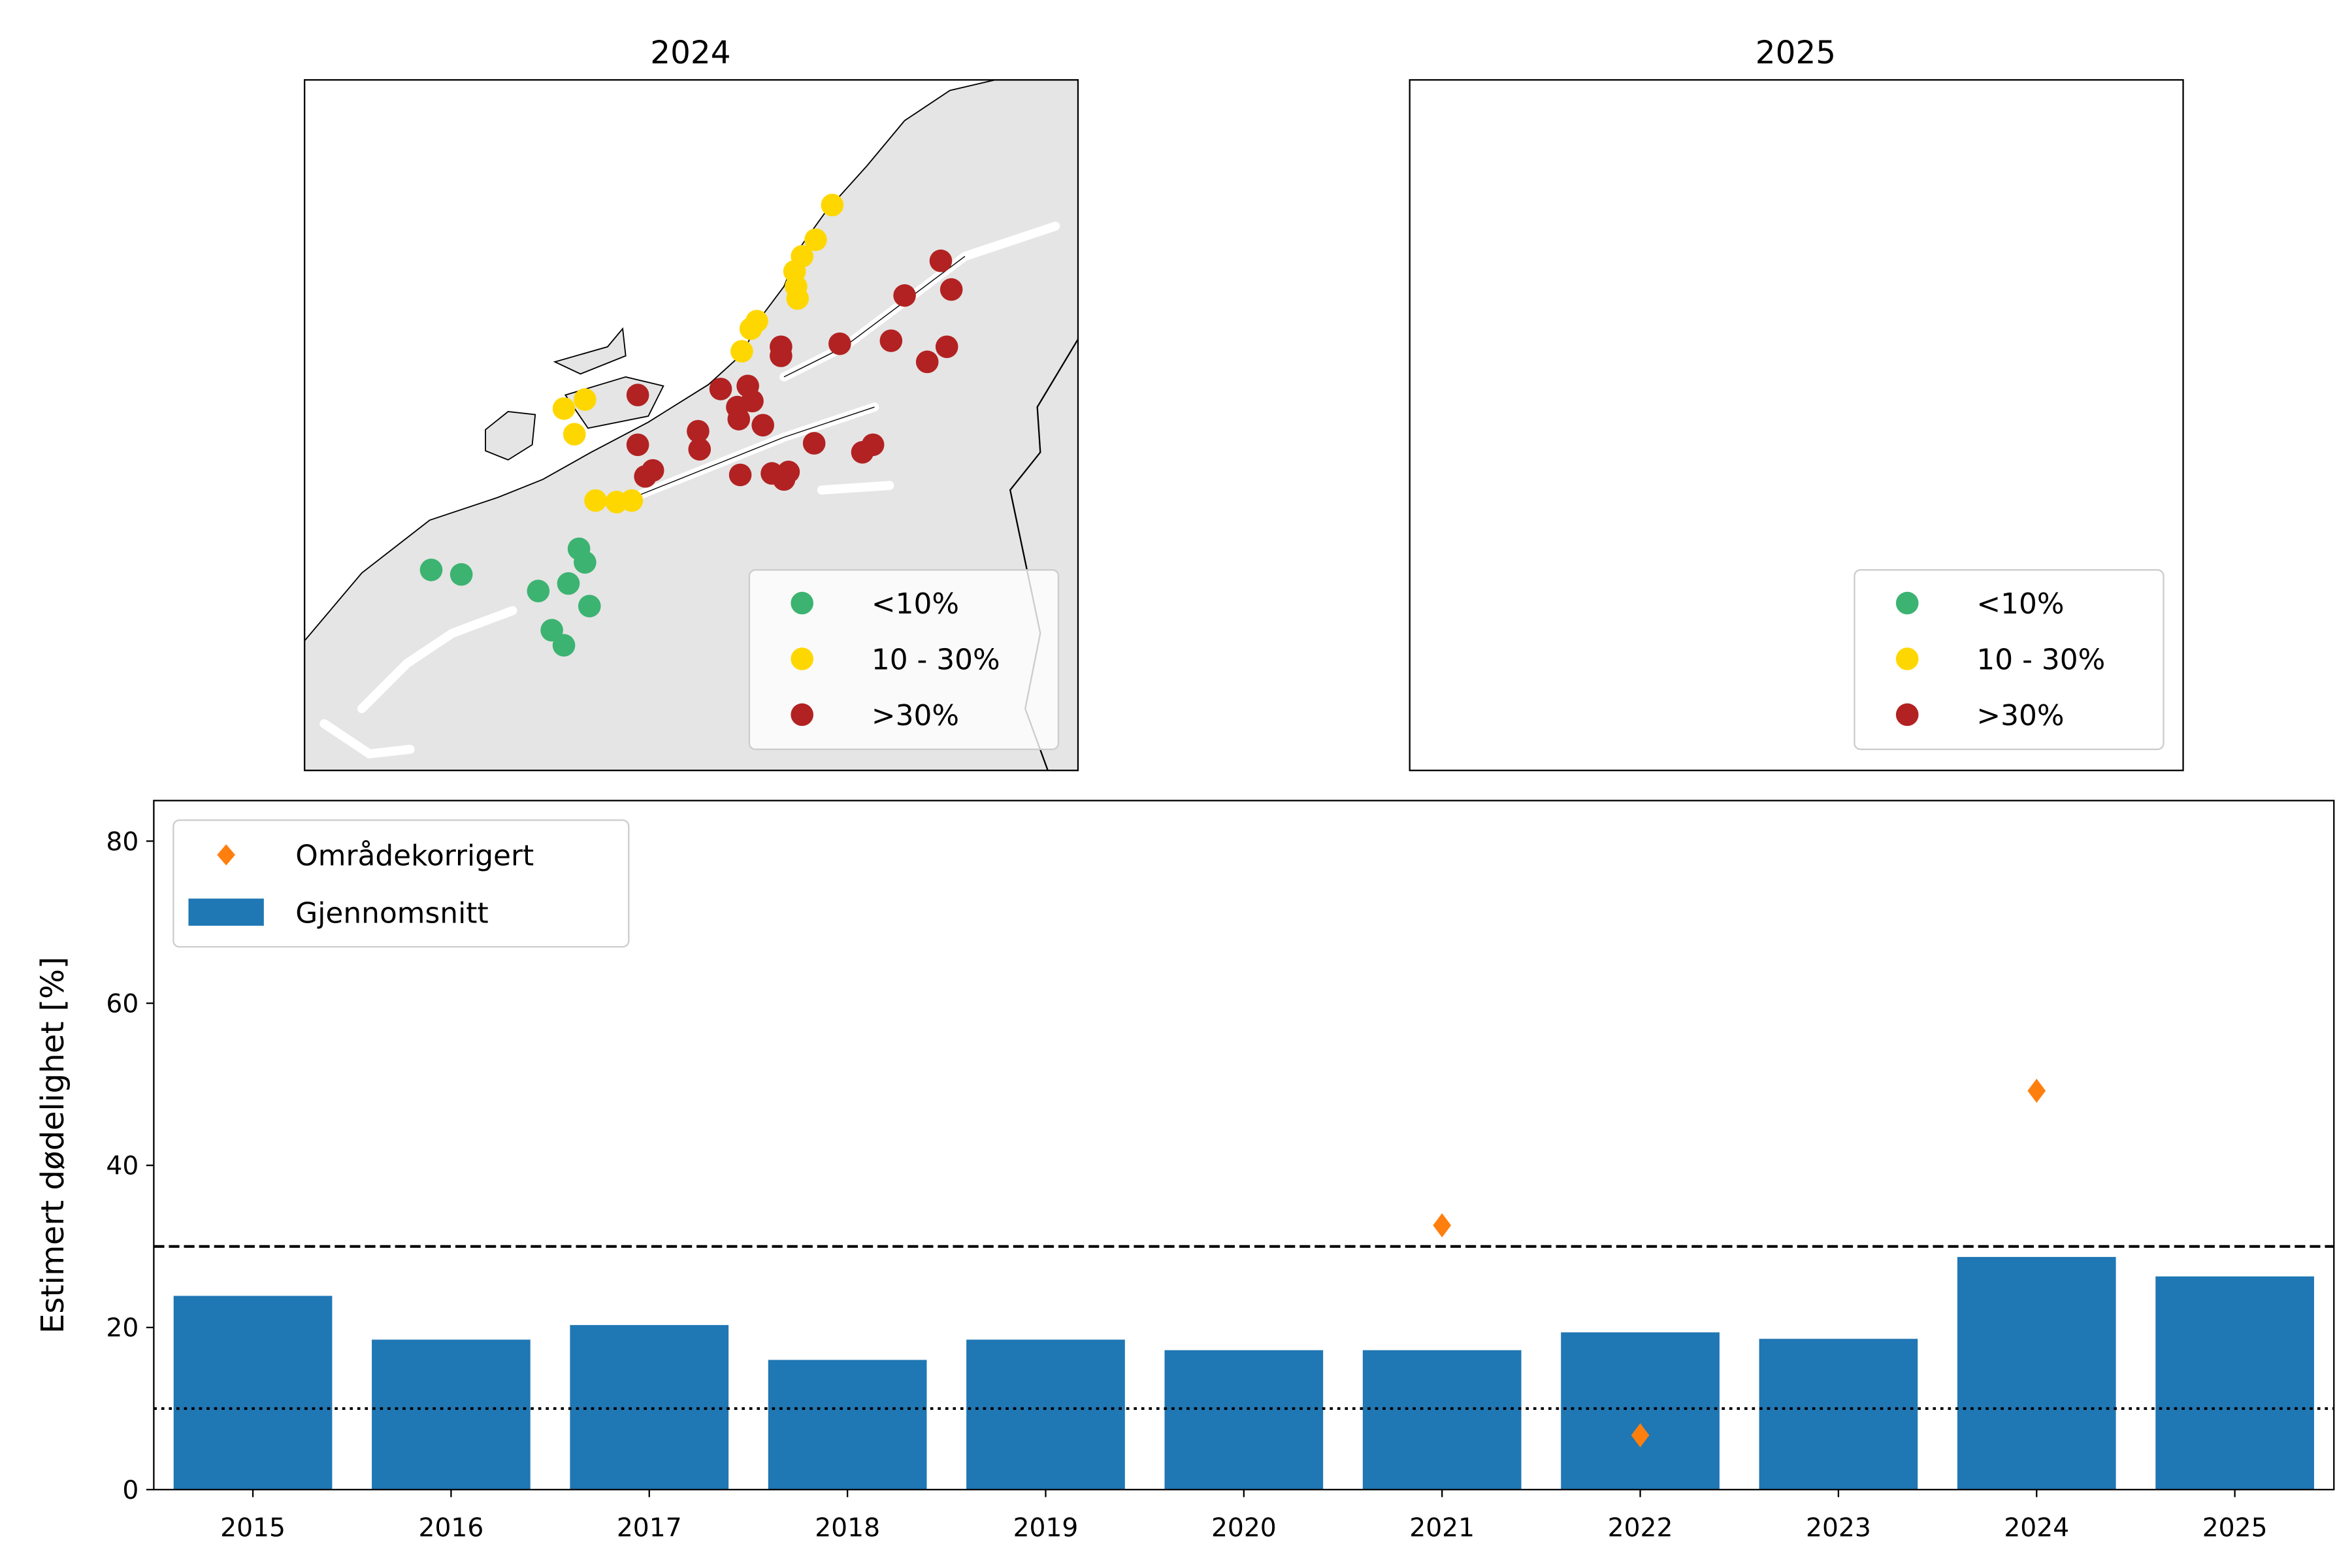 This screenshot has height=1568, width=2352. I want to click on bar-2022, so click(1640, 1411).